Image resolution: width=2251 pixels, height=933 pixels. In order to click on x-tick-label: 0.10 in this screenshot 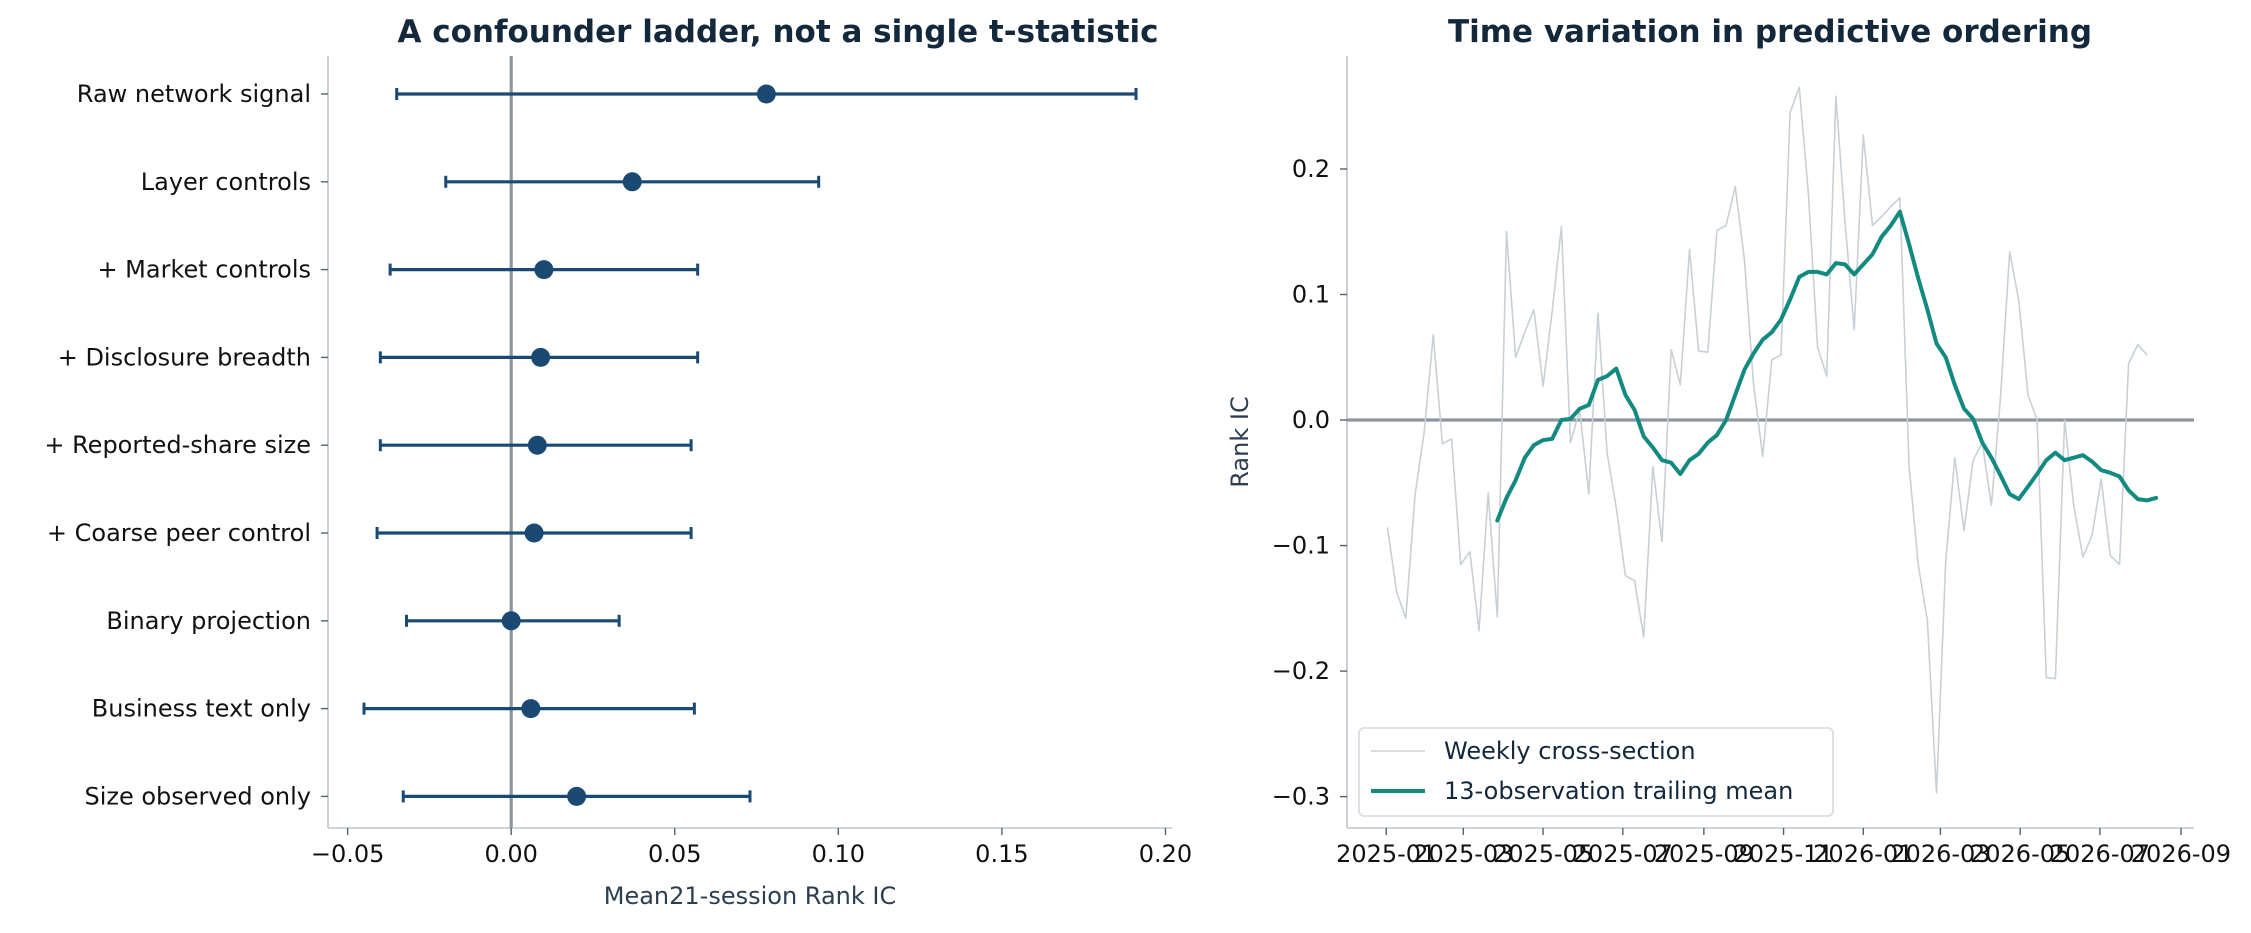, I will do `click(838, 854)`.